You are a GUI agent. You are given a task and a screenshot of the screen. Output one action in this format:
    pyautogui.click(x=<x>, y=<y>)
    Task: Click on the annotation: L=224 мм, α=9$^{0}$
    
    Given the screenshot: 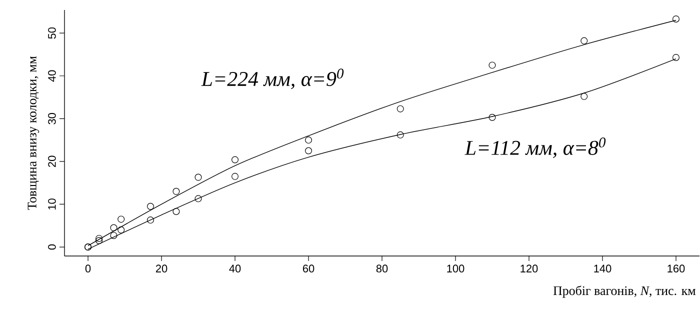 What is the action you would take?
    pyautogui.click(x=272, y=79)
    